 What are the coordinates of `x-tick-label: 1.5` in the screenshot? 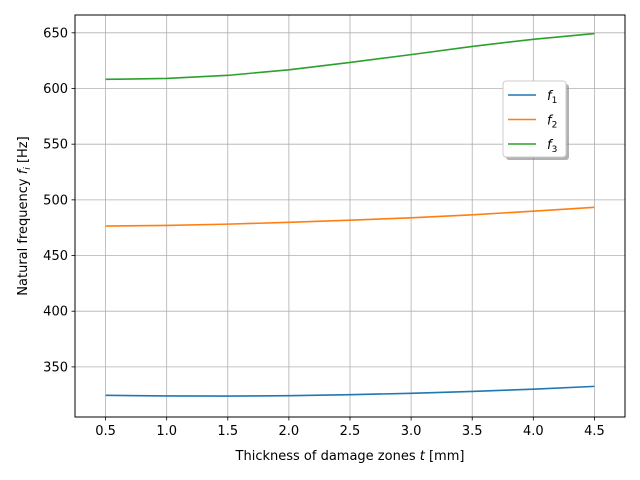 It's located at (227, 431).